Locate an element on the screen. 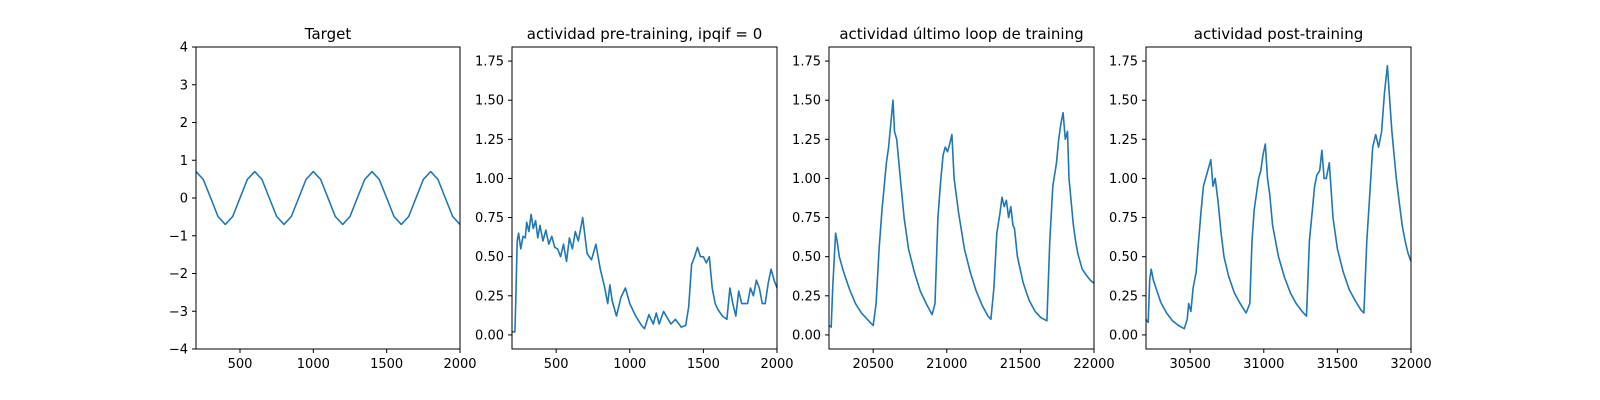 Image resolution: width=1600 pixels, height=400 pixels. y-tick-label: 0 is located at coordinates (184, 199).